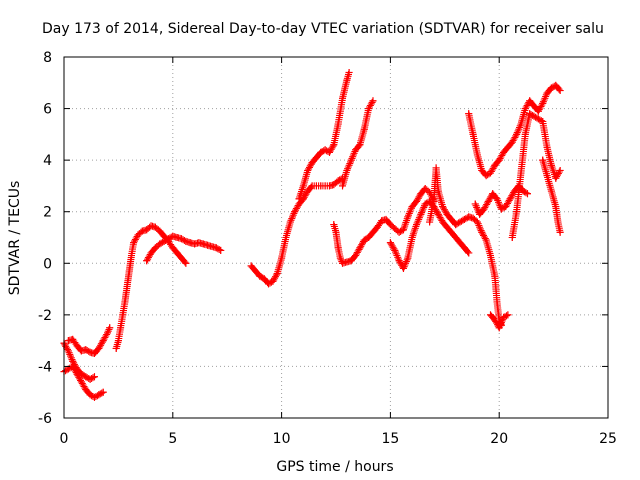  I want to click on y-tick-label: -2, so click(45, 316).